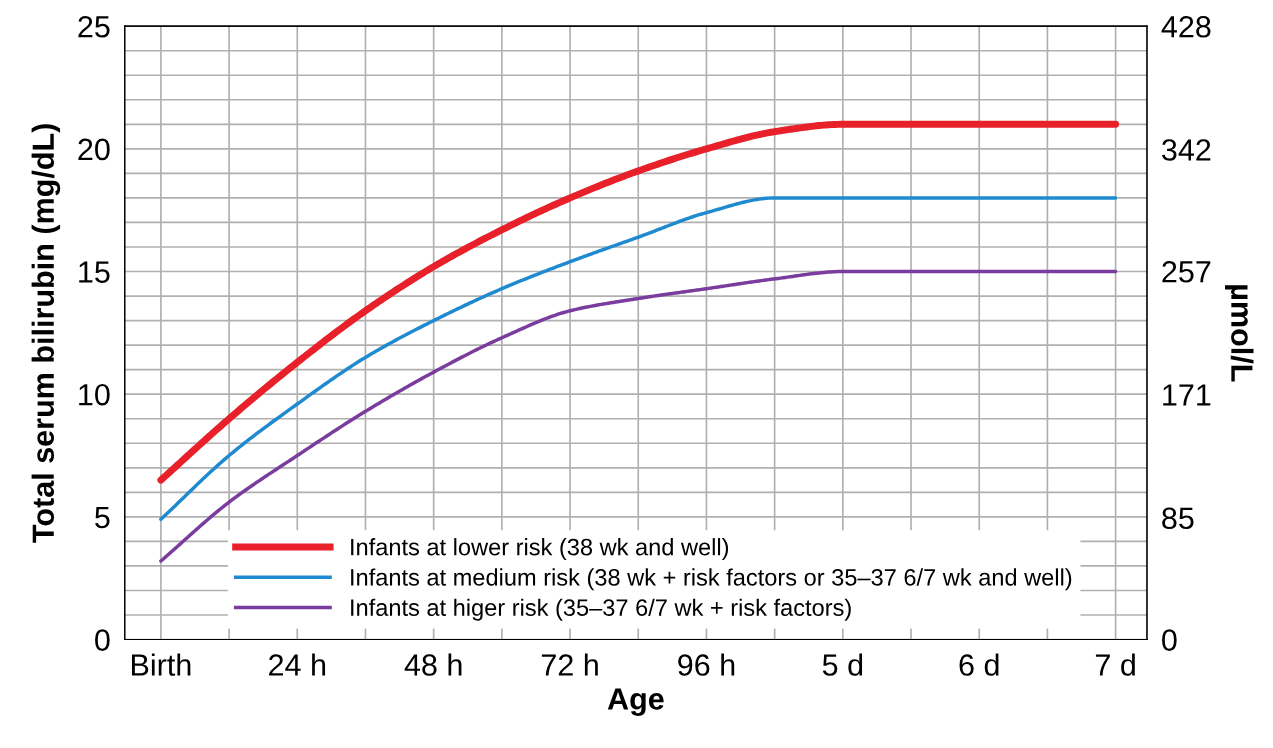  What do you see at coordinates (979, 664) in the screenshot?
I see `x-tick-label: 6 d` at bounding box center [979, 664].